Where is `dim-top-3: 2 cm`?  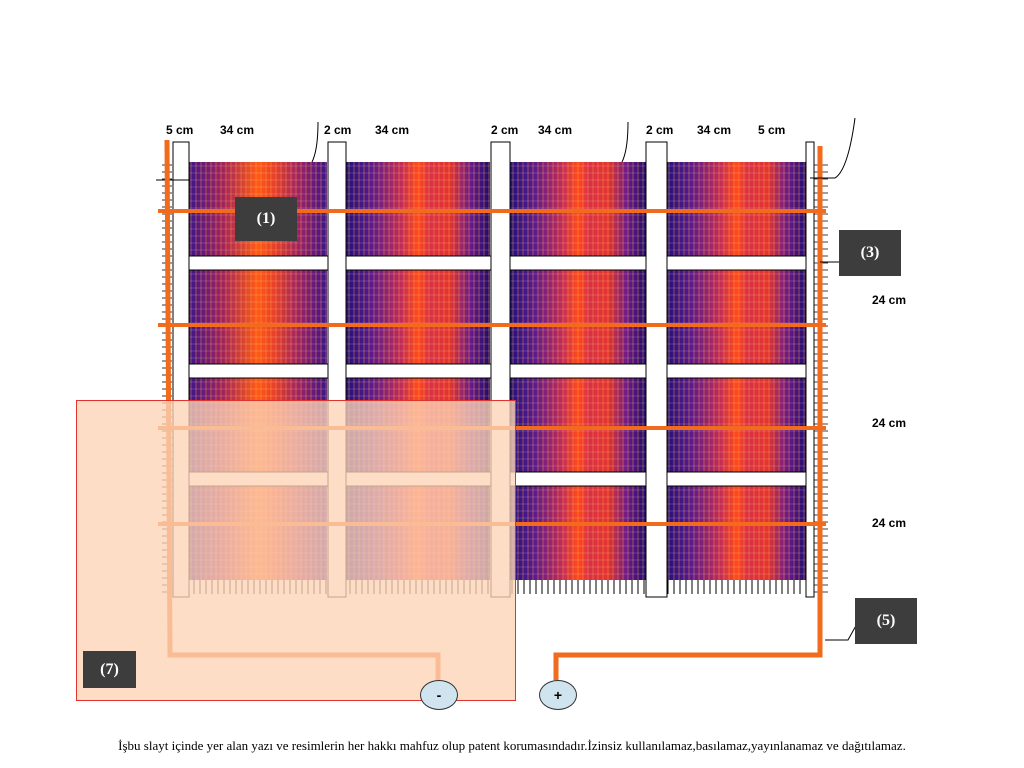 dim-top-3: 2 cm is located at coordinates (338, 130).